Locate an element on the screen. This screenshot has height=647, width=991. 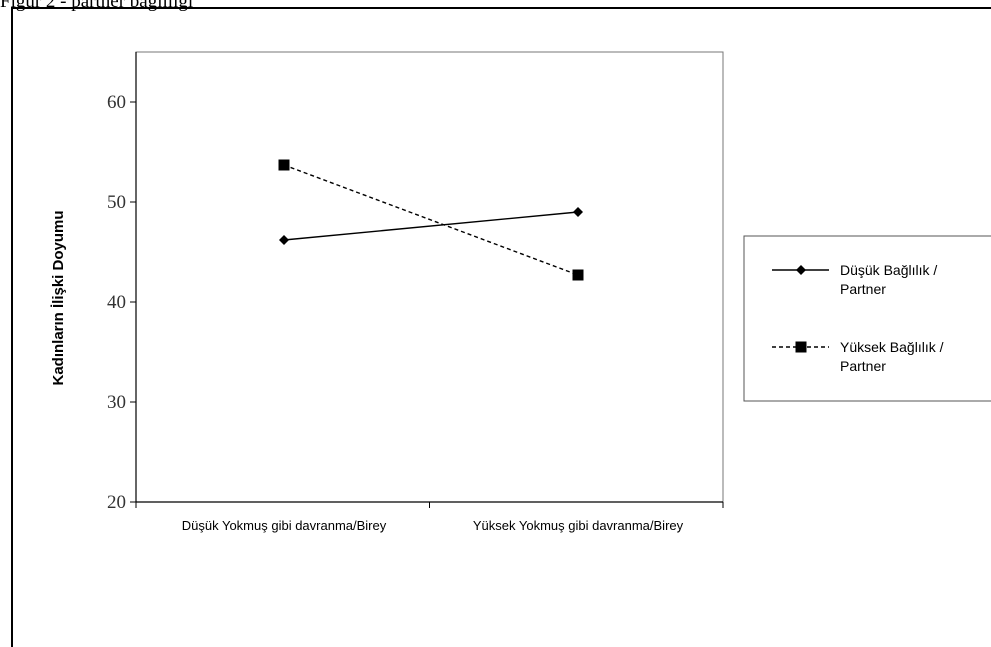
y-ticks: 20 30 40 50 60 is located at coordinates (121, 302).